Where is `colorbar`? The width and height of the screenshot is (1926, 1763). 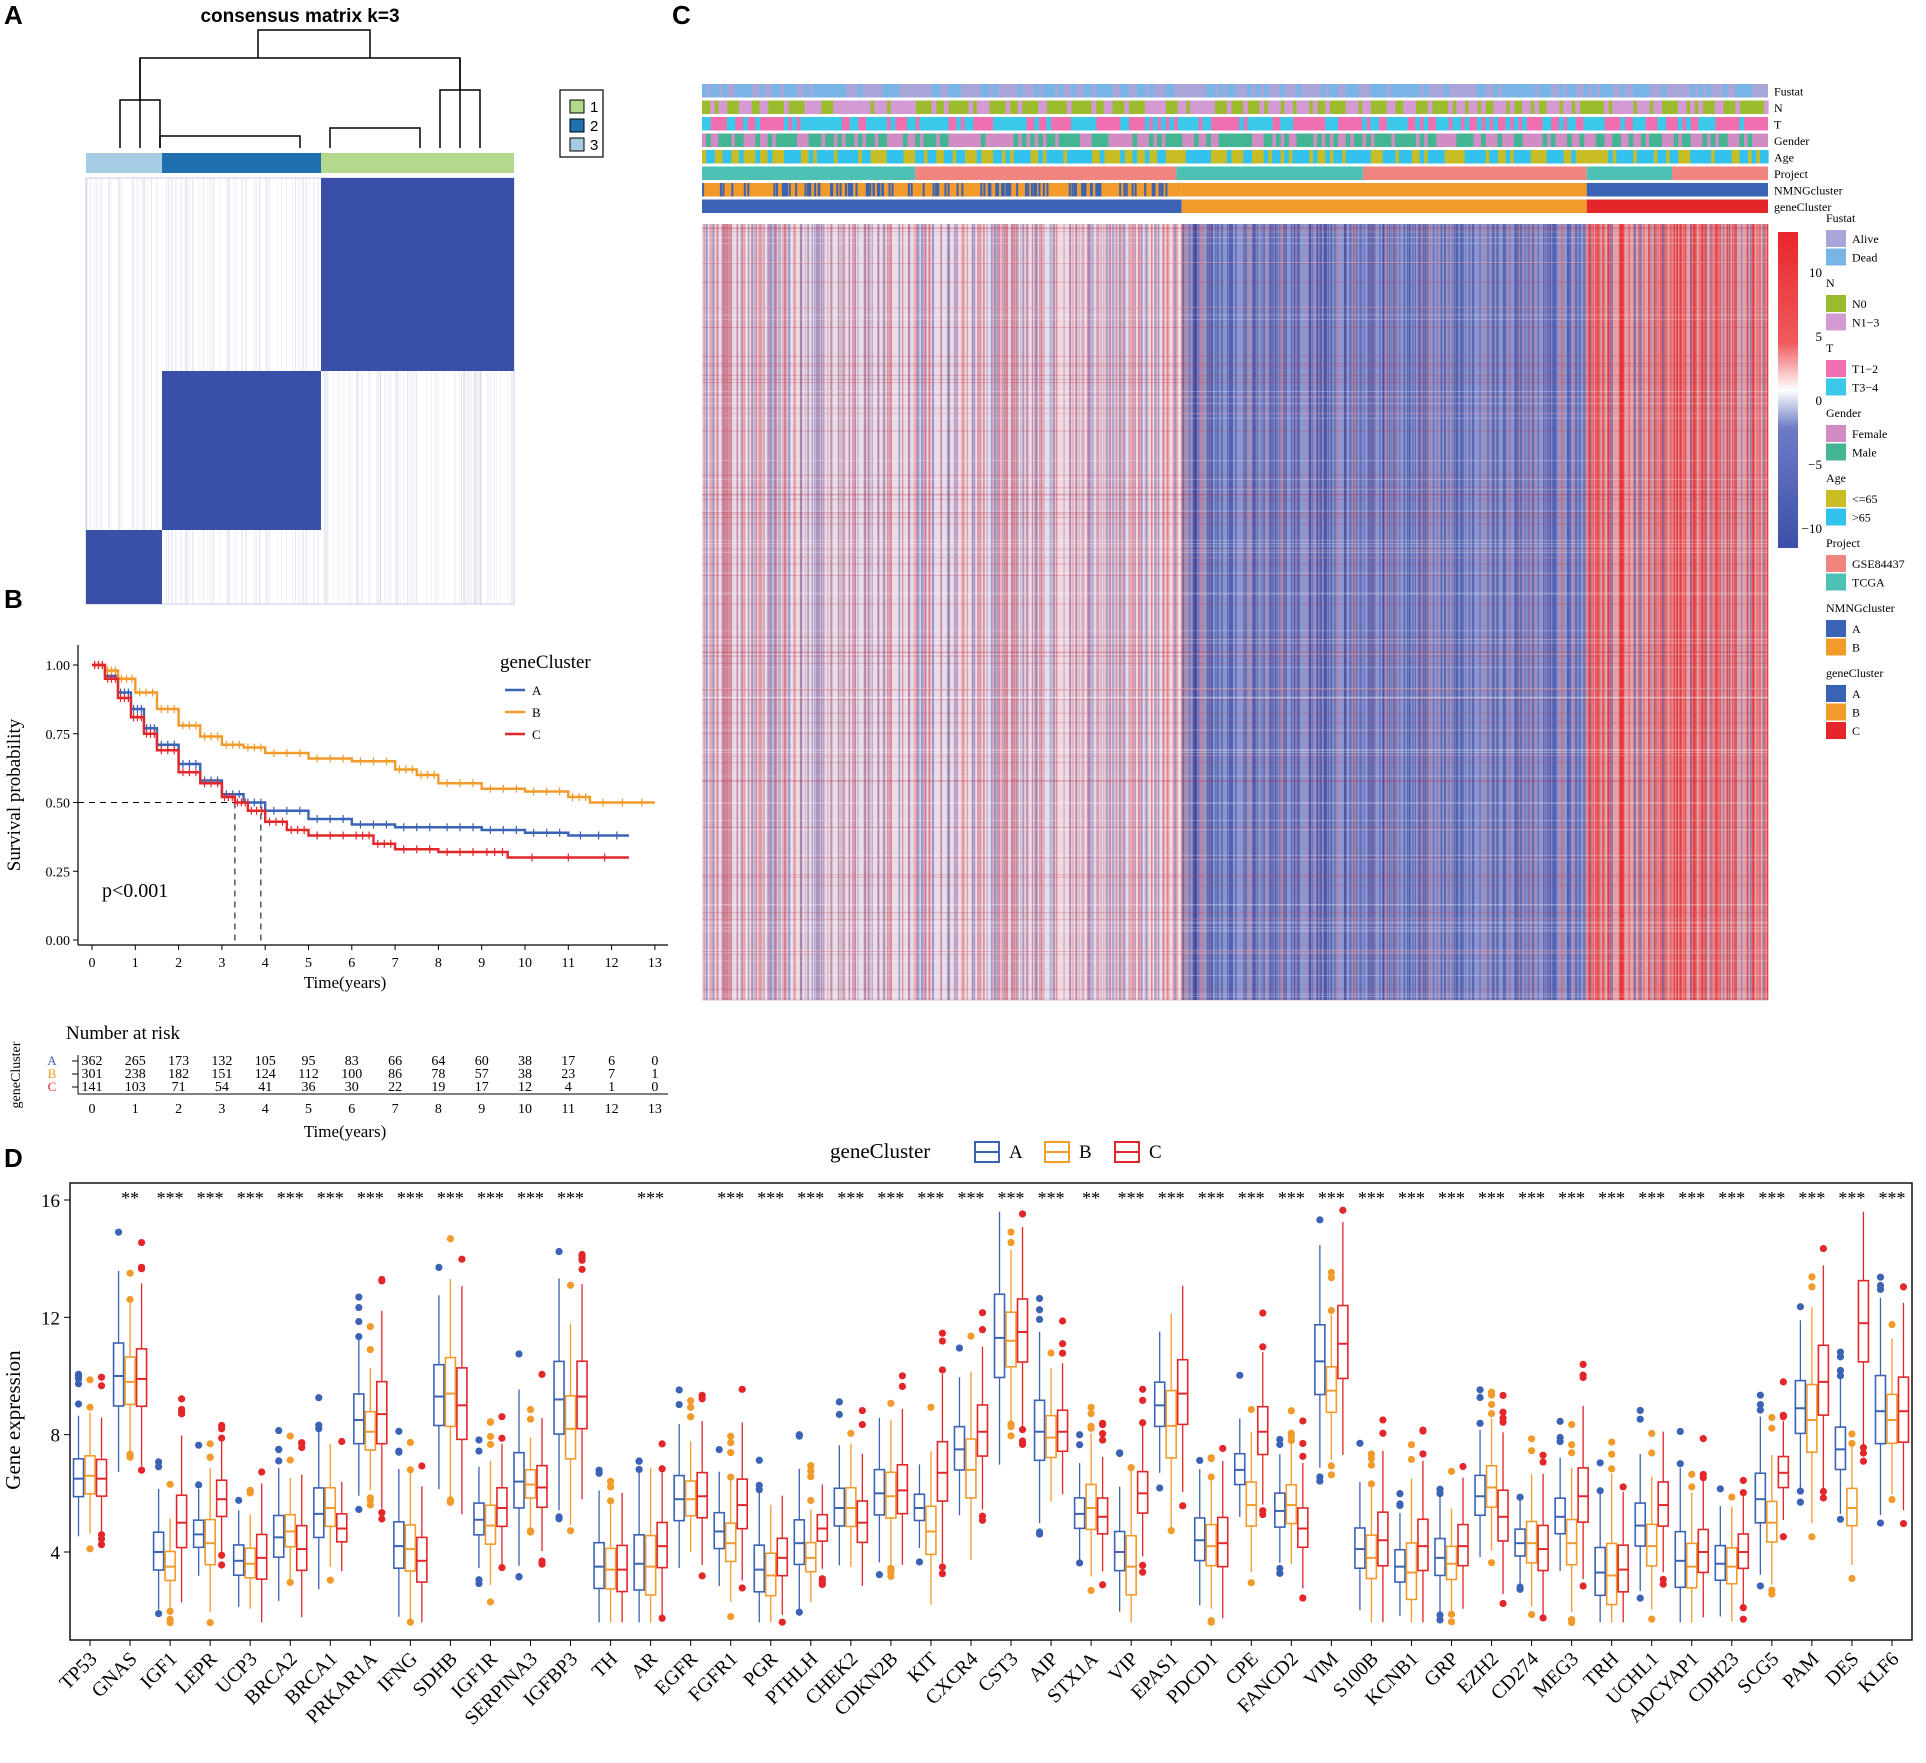 colorbar is located at coordinates (1788, 390).